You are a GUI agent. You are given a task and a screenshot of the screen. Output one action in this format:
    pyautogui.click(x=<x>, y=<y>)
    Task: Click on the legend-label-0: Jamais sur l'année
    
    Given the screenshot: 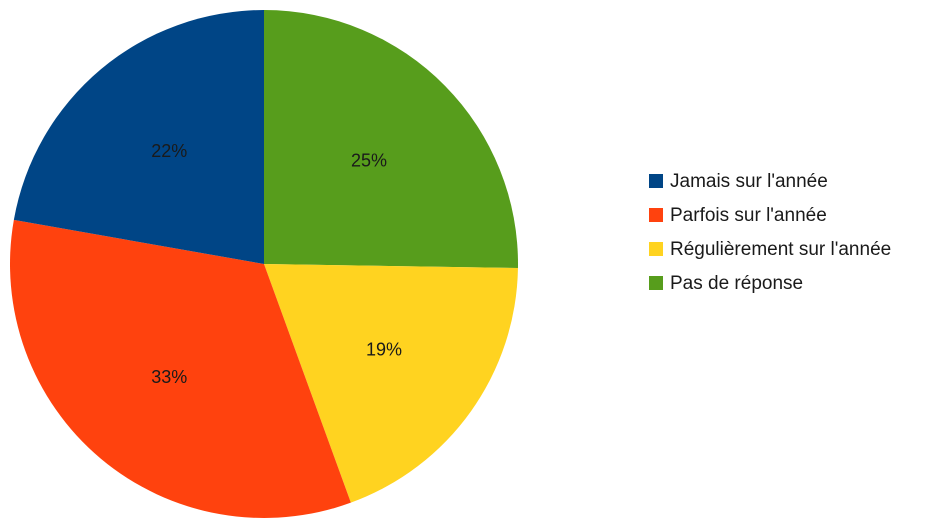 What is the action you would take?
    pyautogui.click(x=749, y=181)
    